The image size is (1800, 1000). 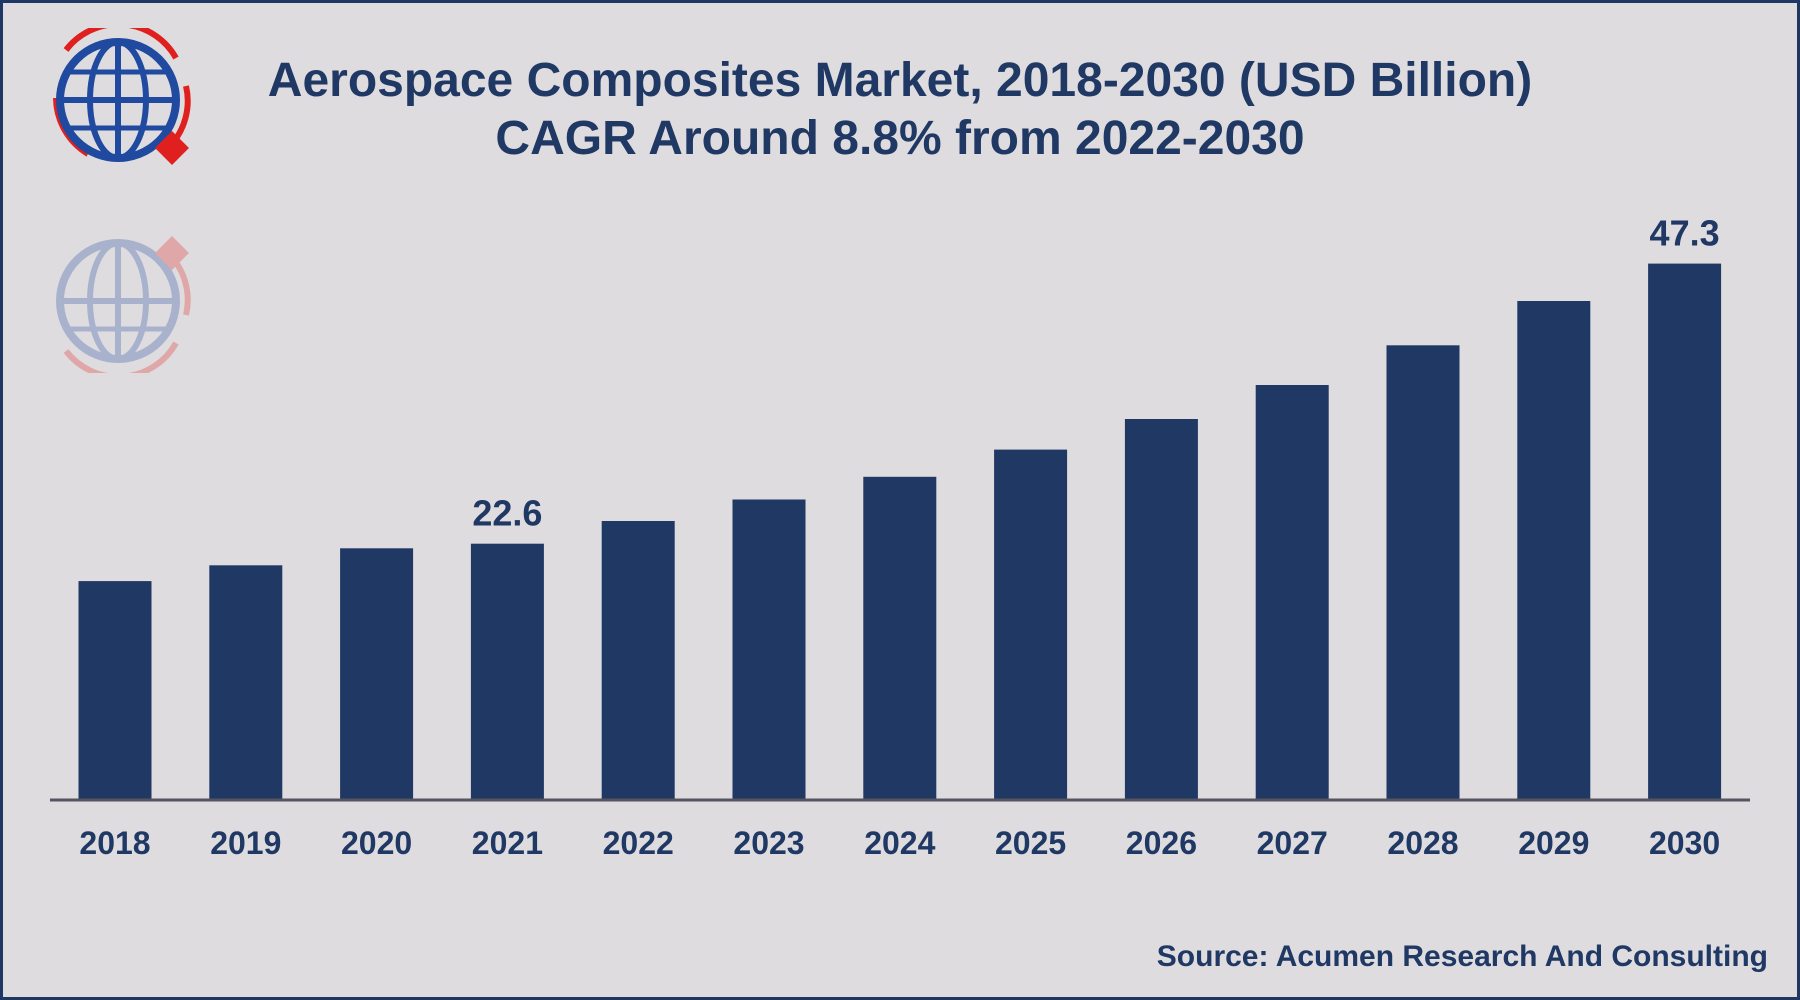 I want to click on bar-2022, so click(x=638, y=660).